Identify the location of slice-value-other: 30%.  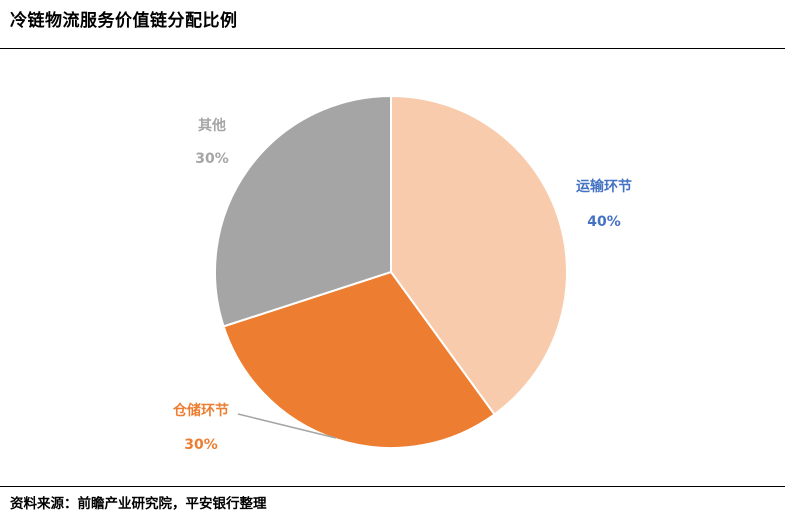
(212, 159).